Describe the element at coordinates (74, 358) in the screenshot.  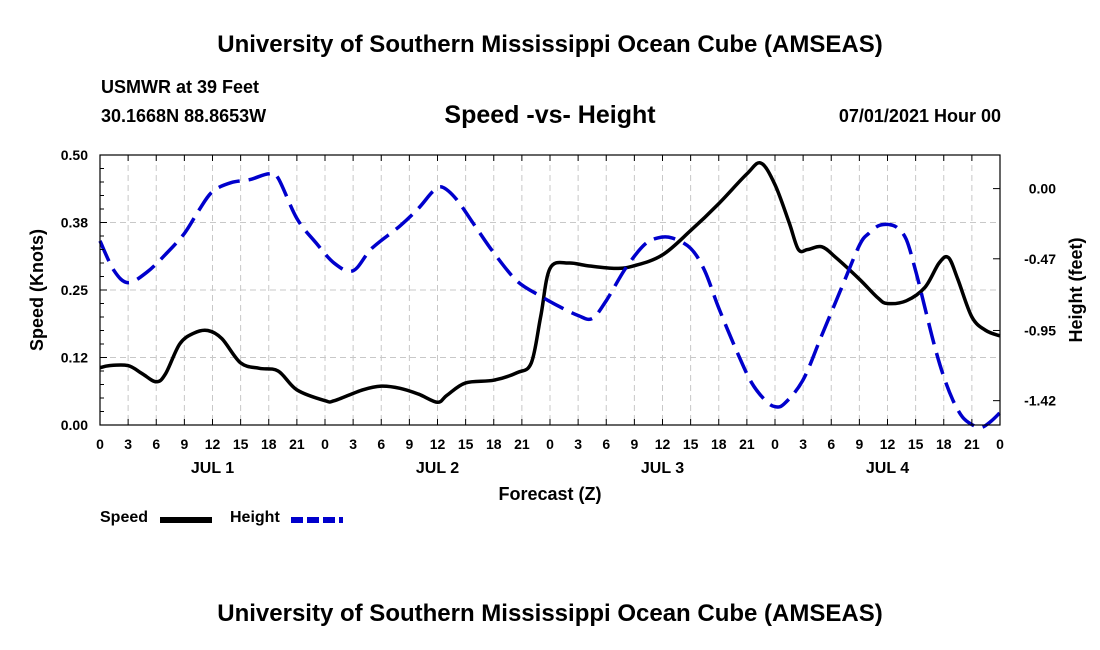
I see `y-tick-label: 0.12` at that location.